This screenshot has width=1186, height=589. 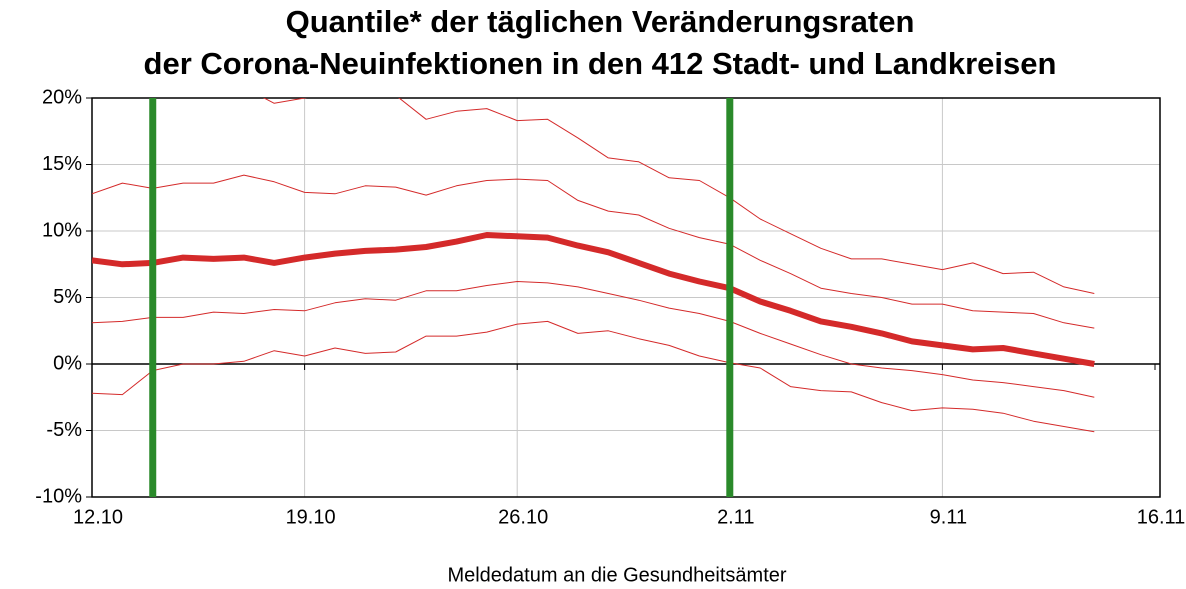 What do you see at coordinates (1161, 517) in the screenshot?
I see `x-tick-label: 16.11` at bounding box center [1161, 517].